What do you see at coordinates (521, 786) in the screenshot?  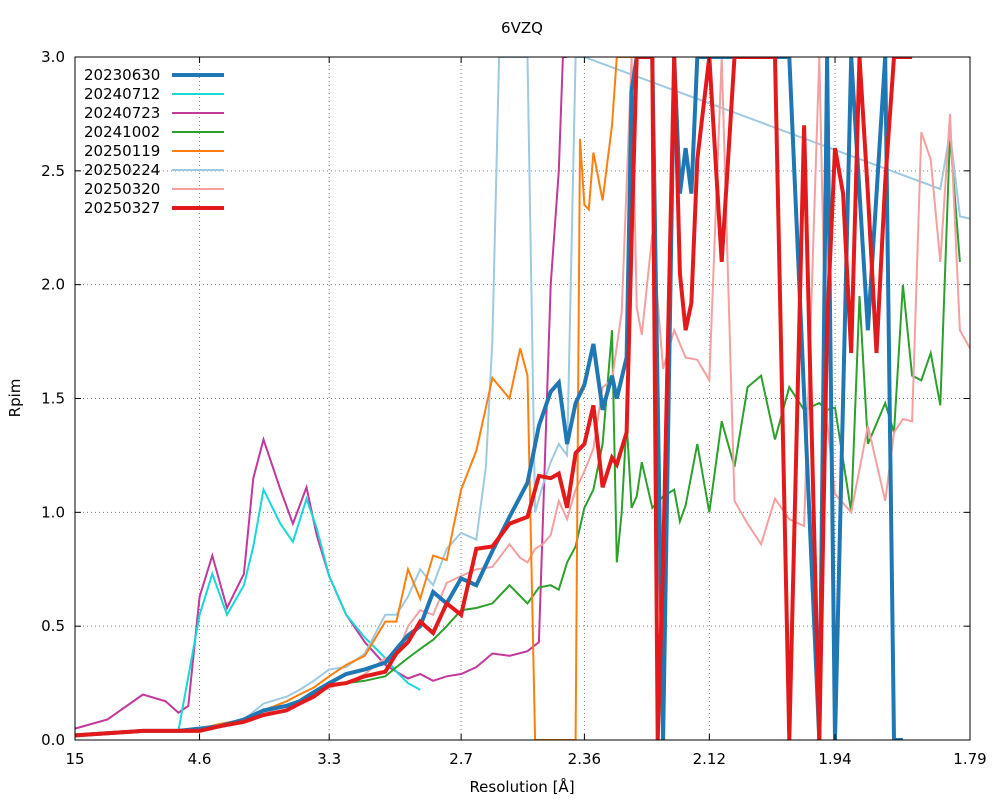 I see `x-axis-label: Resolution [Å]` at bounding box center [521, 786].